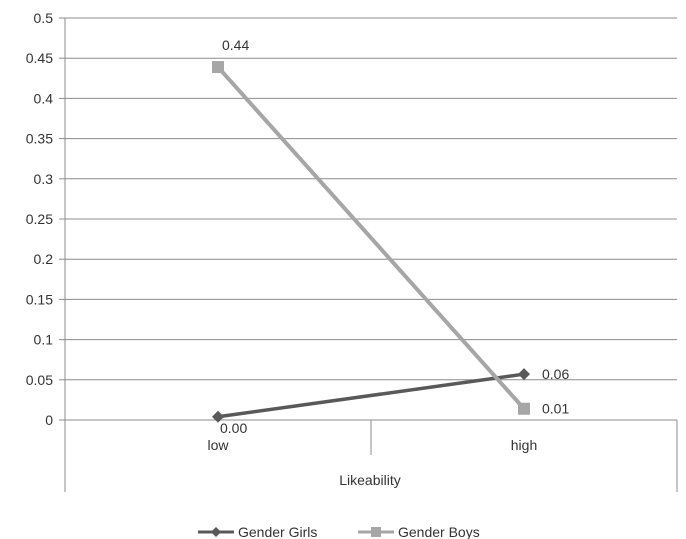  I want to click on legend-entry: Gender Boys, so click(419, 531).